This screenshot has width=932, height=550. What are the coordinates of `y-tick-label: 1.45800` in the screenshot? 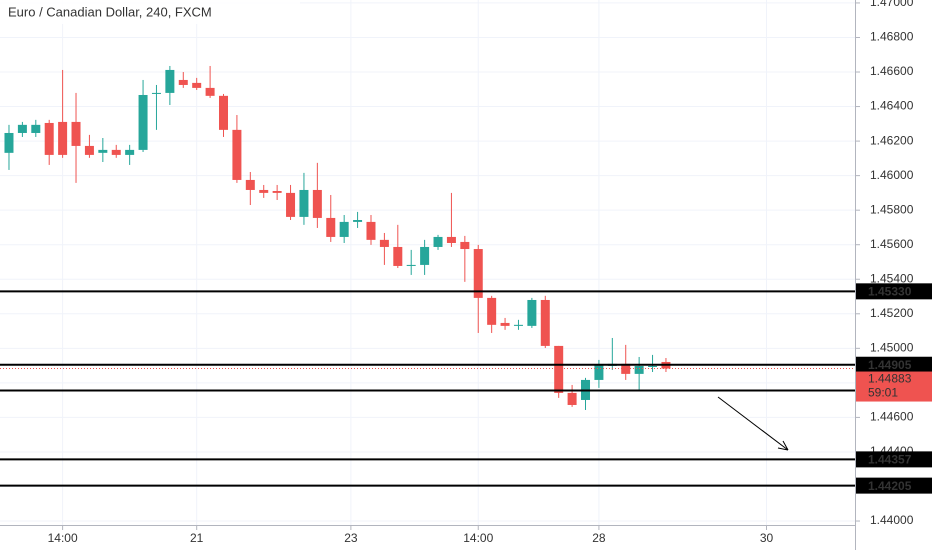 It's located at (892, 209).